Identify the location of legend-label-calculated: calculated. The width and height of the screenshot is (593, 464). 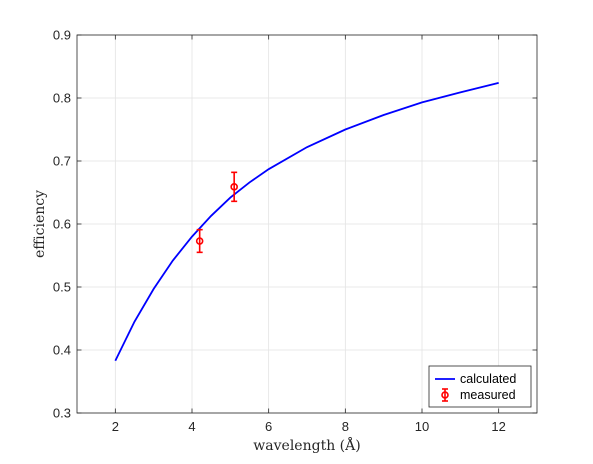
(488, 379).